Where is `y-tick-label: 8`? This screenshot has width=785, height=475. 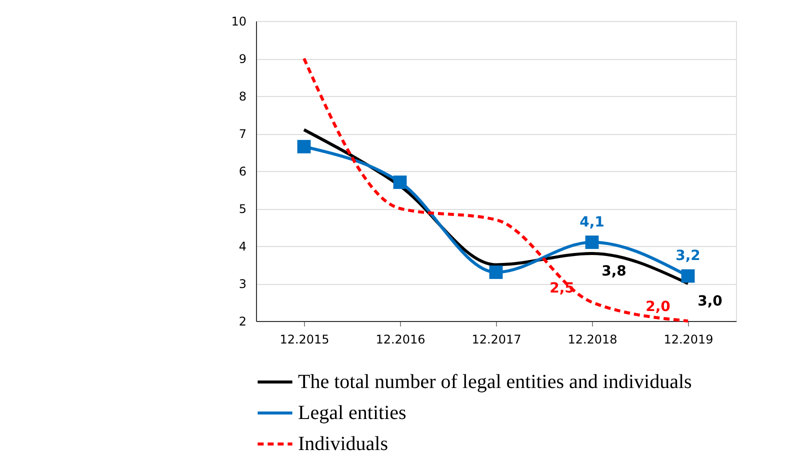
y-tick-label: 8 is located at coordinates (242, 97).